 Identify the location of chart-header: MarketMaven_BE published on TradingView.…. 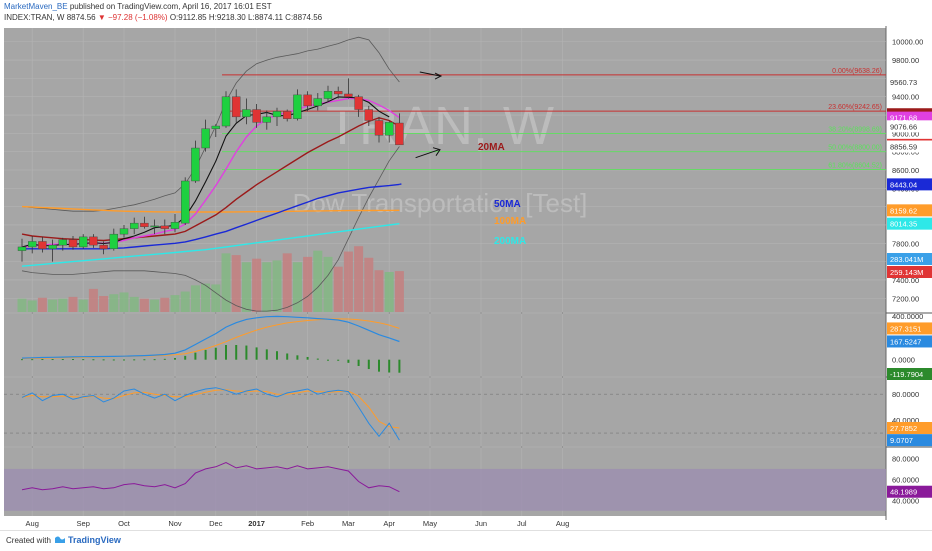
(466, 13).